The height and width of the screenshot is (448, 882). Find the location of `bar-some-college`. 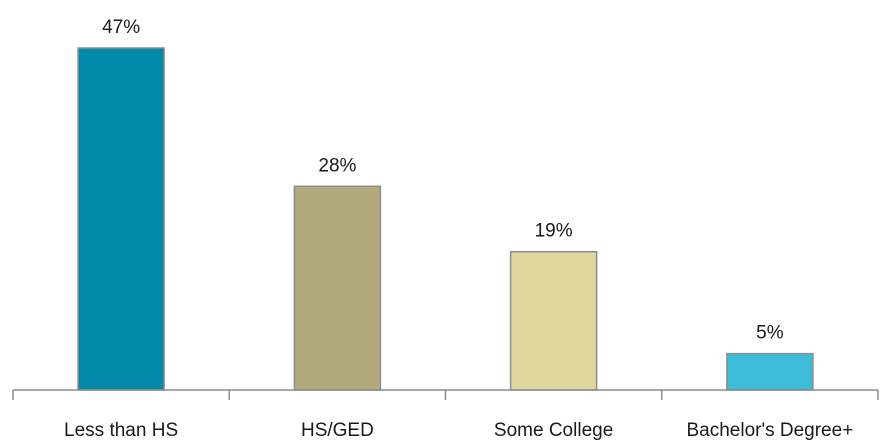

bar-some-college is located at coordinates (553, 320).